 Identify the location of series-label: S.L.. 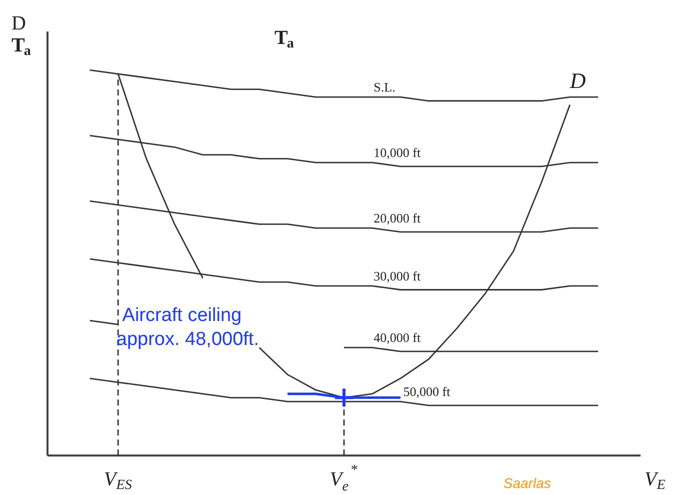
(385, 87).